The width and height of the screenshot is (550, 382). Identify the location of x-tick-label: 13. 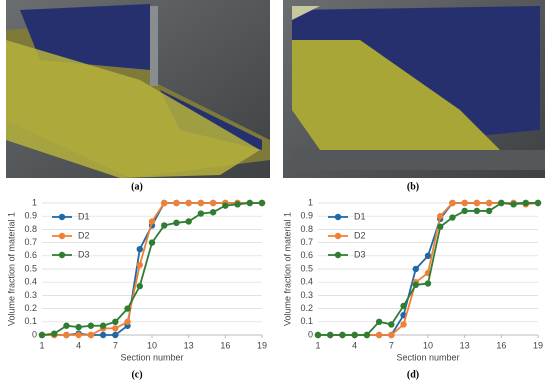
(189, 345).